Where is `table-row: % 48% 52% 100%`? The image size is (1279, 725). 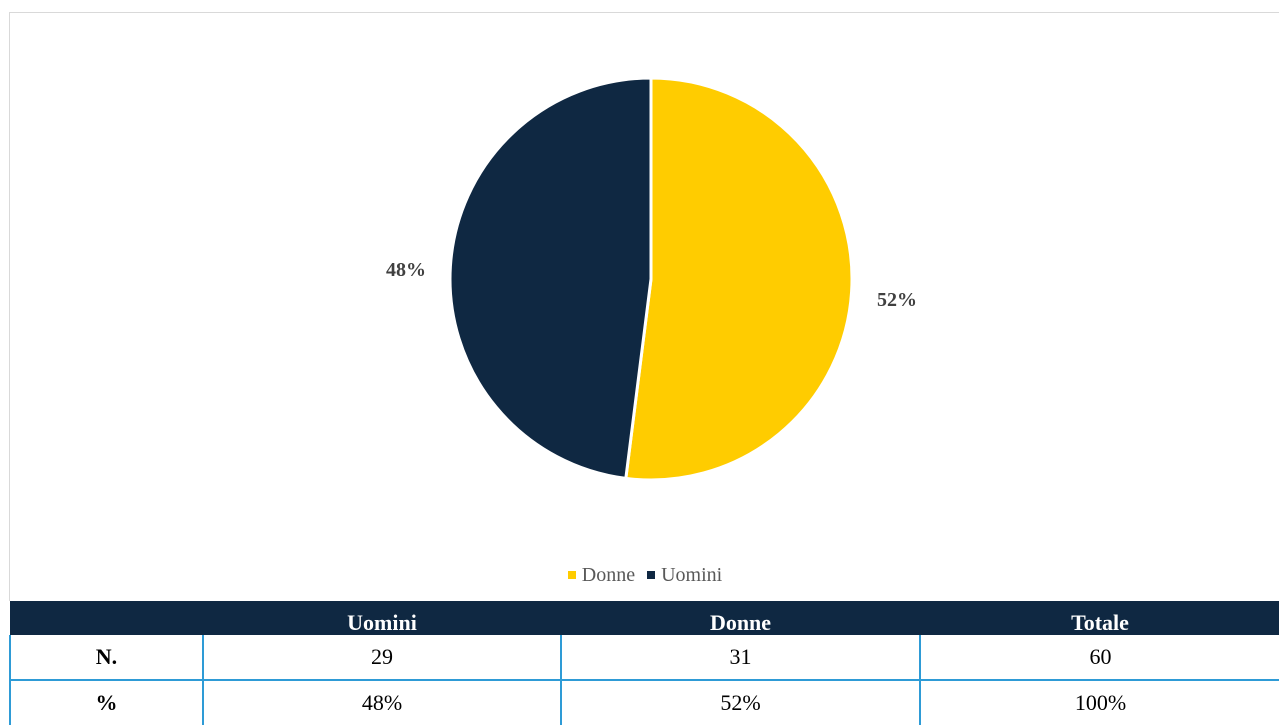
table-row: % 48% 52% 100% is located at coordinates (644, 702).